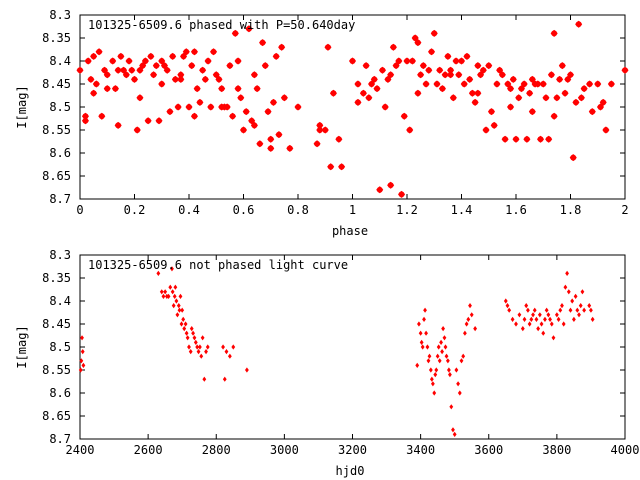  I want to click on x-tick-label: 1.6, so click(516, 210).